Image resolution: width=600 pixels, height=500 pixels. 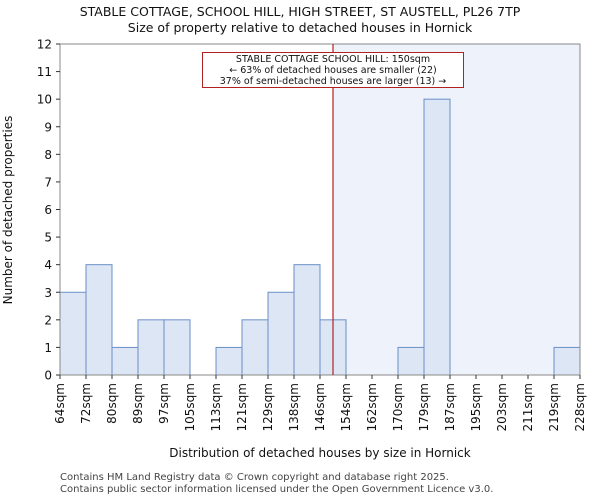 I want to click on x-tick-label: 80sqm, so click(x=112, y=403).